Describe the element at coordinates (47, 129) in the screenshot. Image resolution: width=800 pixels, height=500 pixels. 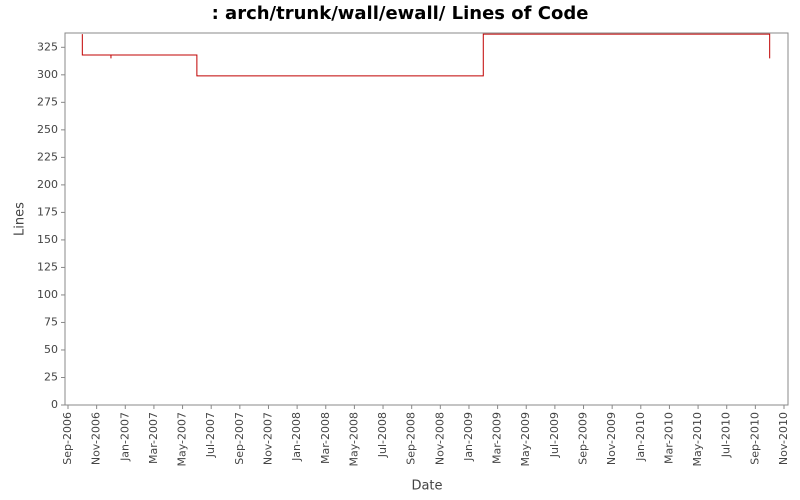
I see `y-tick-label: 250` at that location.